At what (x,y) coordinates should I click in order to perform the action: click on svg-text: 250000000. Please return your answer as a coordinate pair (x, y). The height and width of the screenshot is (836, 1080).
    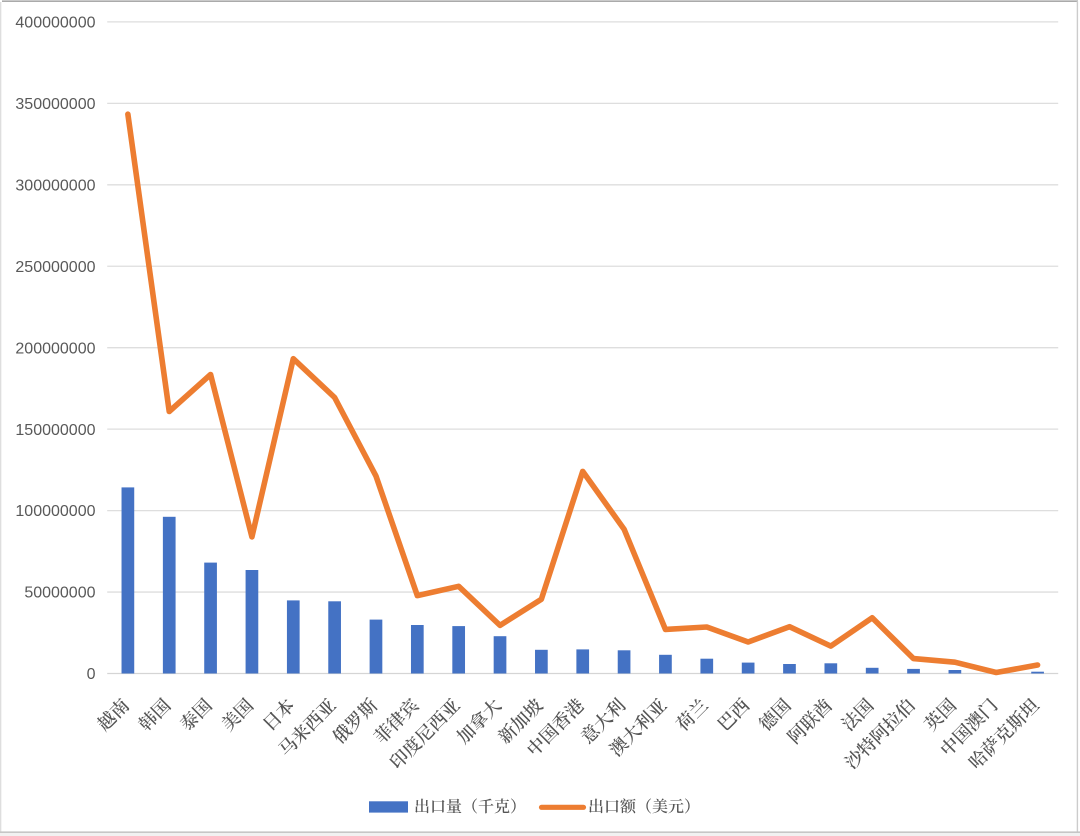
    Looking at the image, I should click on (55, 267).